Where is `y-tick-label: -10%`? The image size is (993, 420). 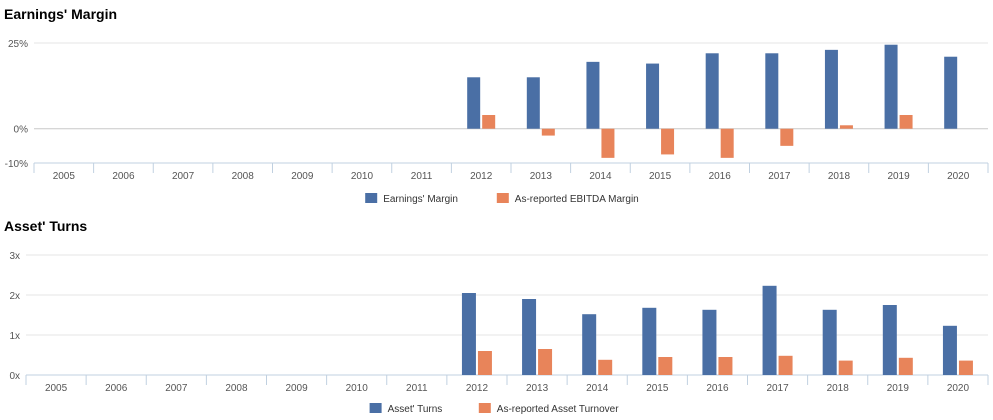 y-tick-label: -10% is located at coordinates (16, 164).